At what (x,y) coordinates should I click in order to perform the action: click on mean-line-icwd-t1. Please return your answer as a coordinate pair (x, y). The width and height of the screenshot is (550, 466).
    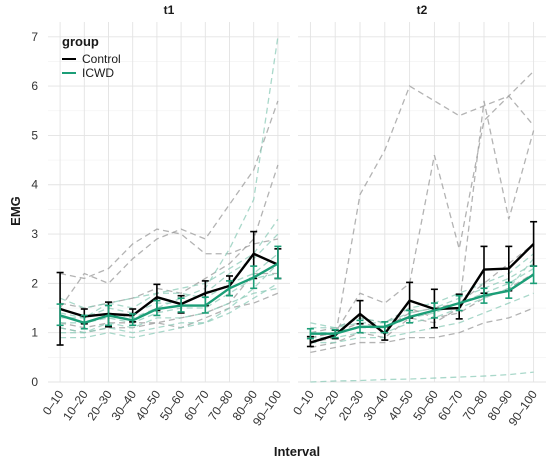
    Looking at the image, I should click on (169, 293).